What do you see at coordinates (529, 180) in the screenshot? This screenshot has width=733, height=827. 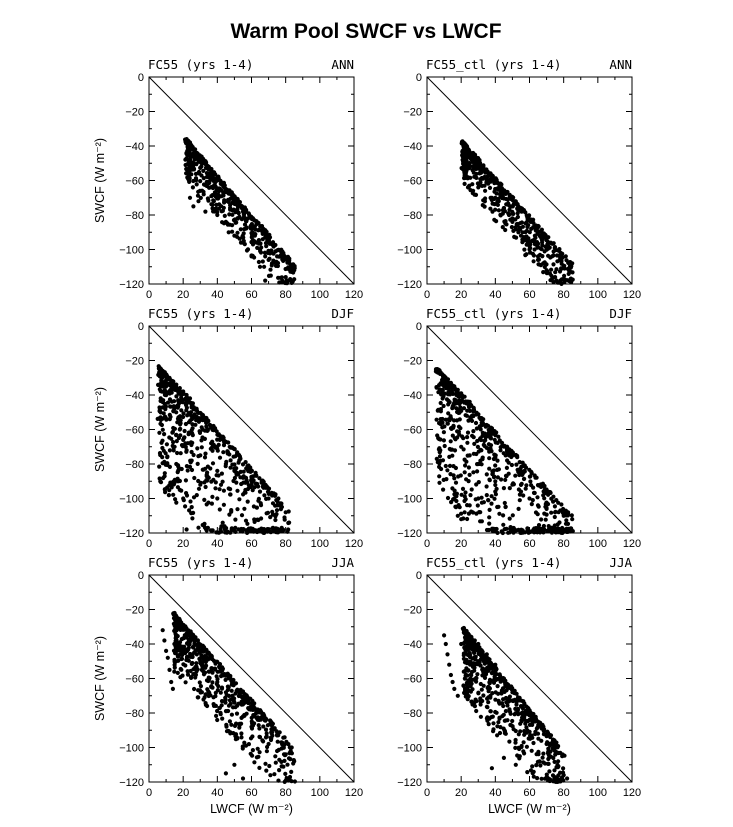 I see `reference-line` at bounding box center [529, 180].